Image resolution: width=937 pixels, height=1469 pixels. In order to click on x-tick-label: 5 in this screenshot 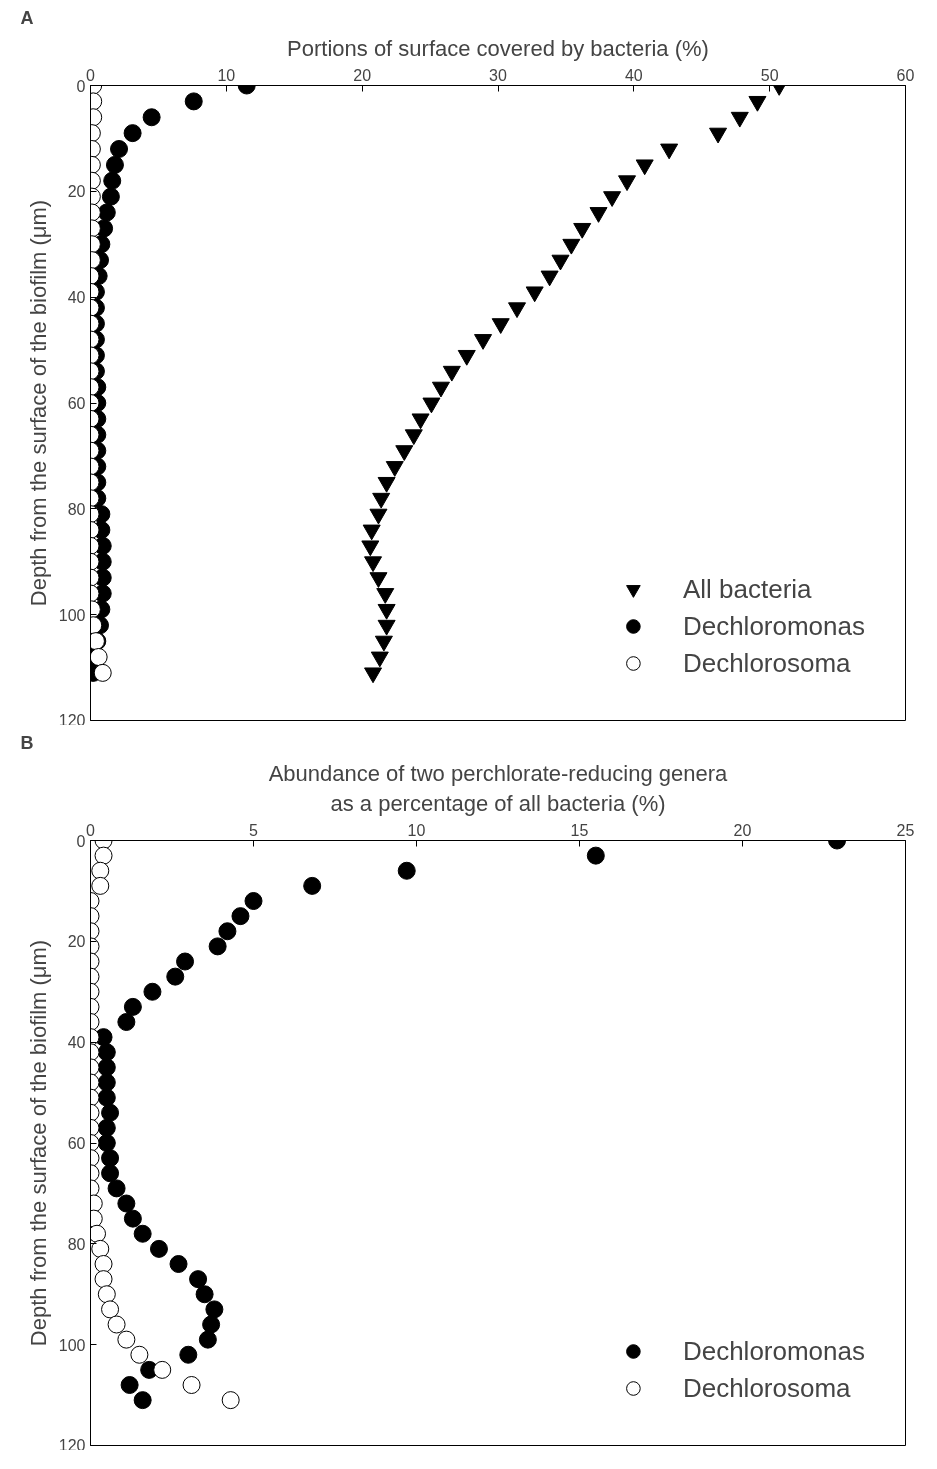, I will do `click(254, 830)`.